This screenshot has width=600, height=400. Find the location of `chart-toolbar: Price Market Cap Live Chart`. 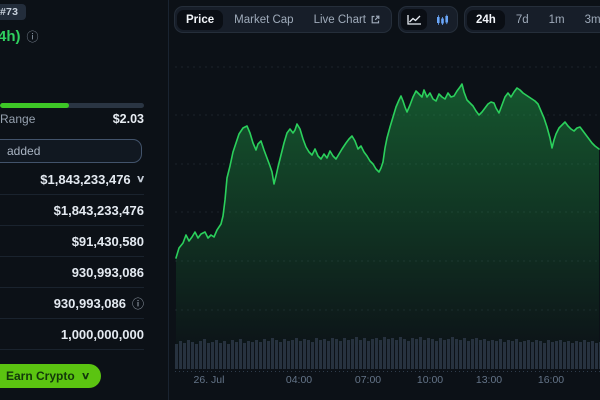

chart-toolbar: Price Market Cap Live Chart is located at coordinates (387, 19).